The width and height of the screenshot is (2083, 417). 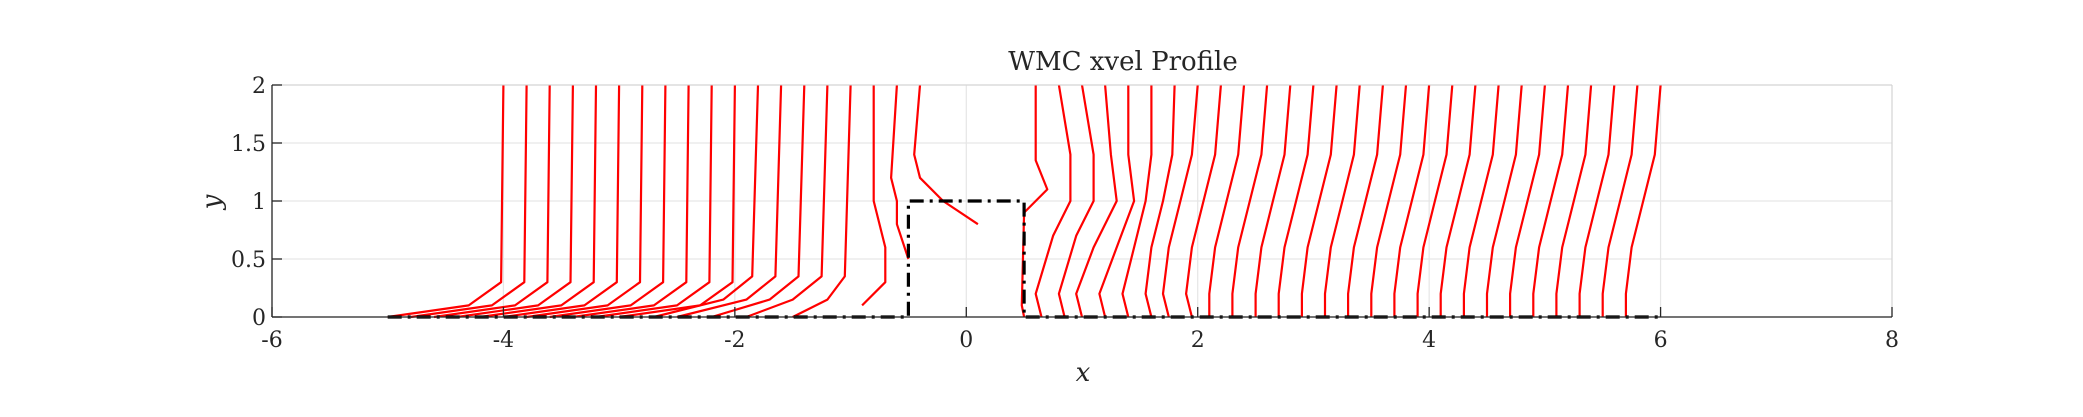 What do you see at coordinates (259, 202) in the screenshot?
I see `y-tick-label: 1` at bounding box center [259, 202].